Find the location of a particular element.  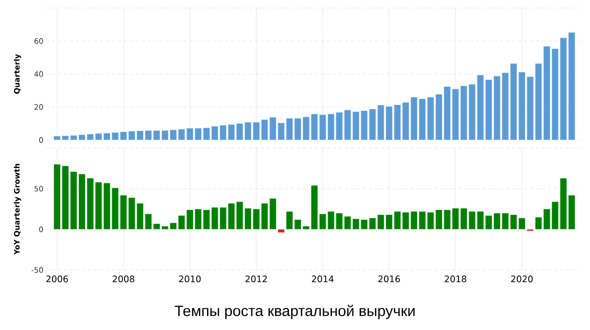

x-tick-label: 2016 is located at coordinates (389, 279).